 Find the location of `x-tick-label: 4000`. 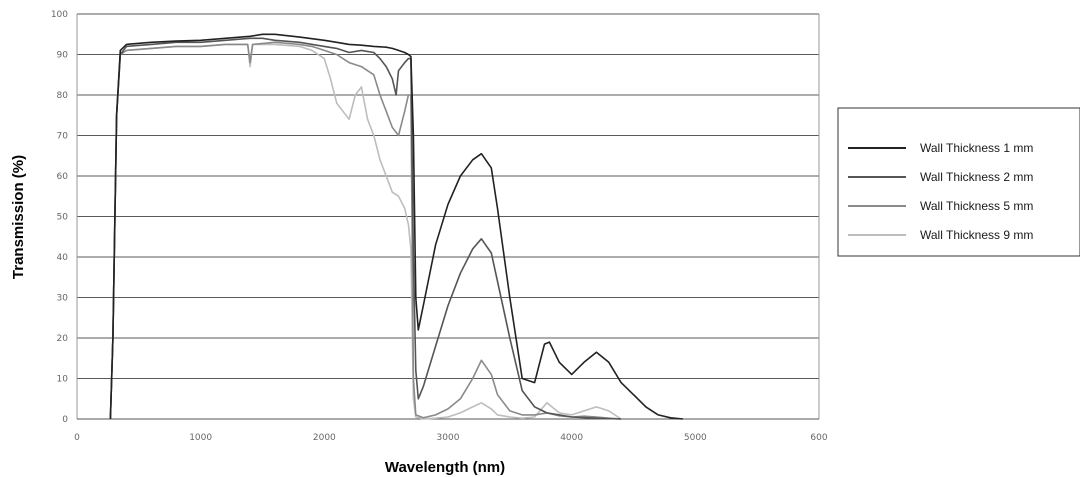

x-tick-label: 4000 is located at coordinates (571, 438).